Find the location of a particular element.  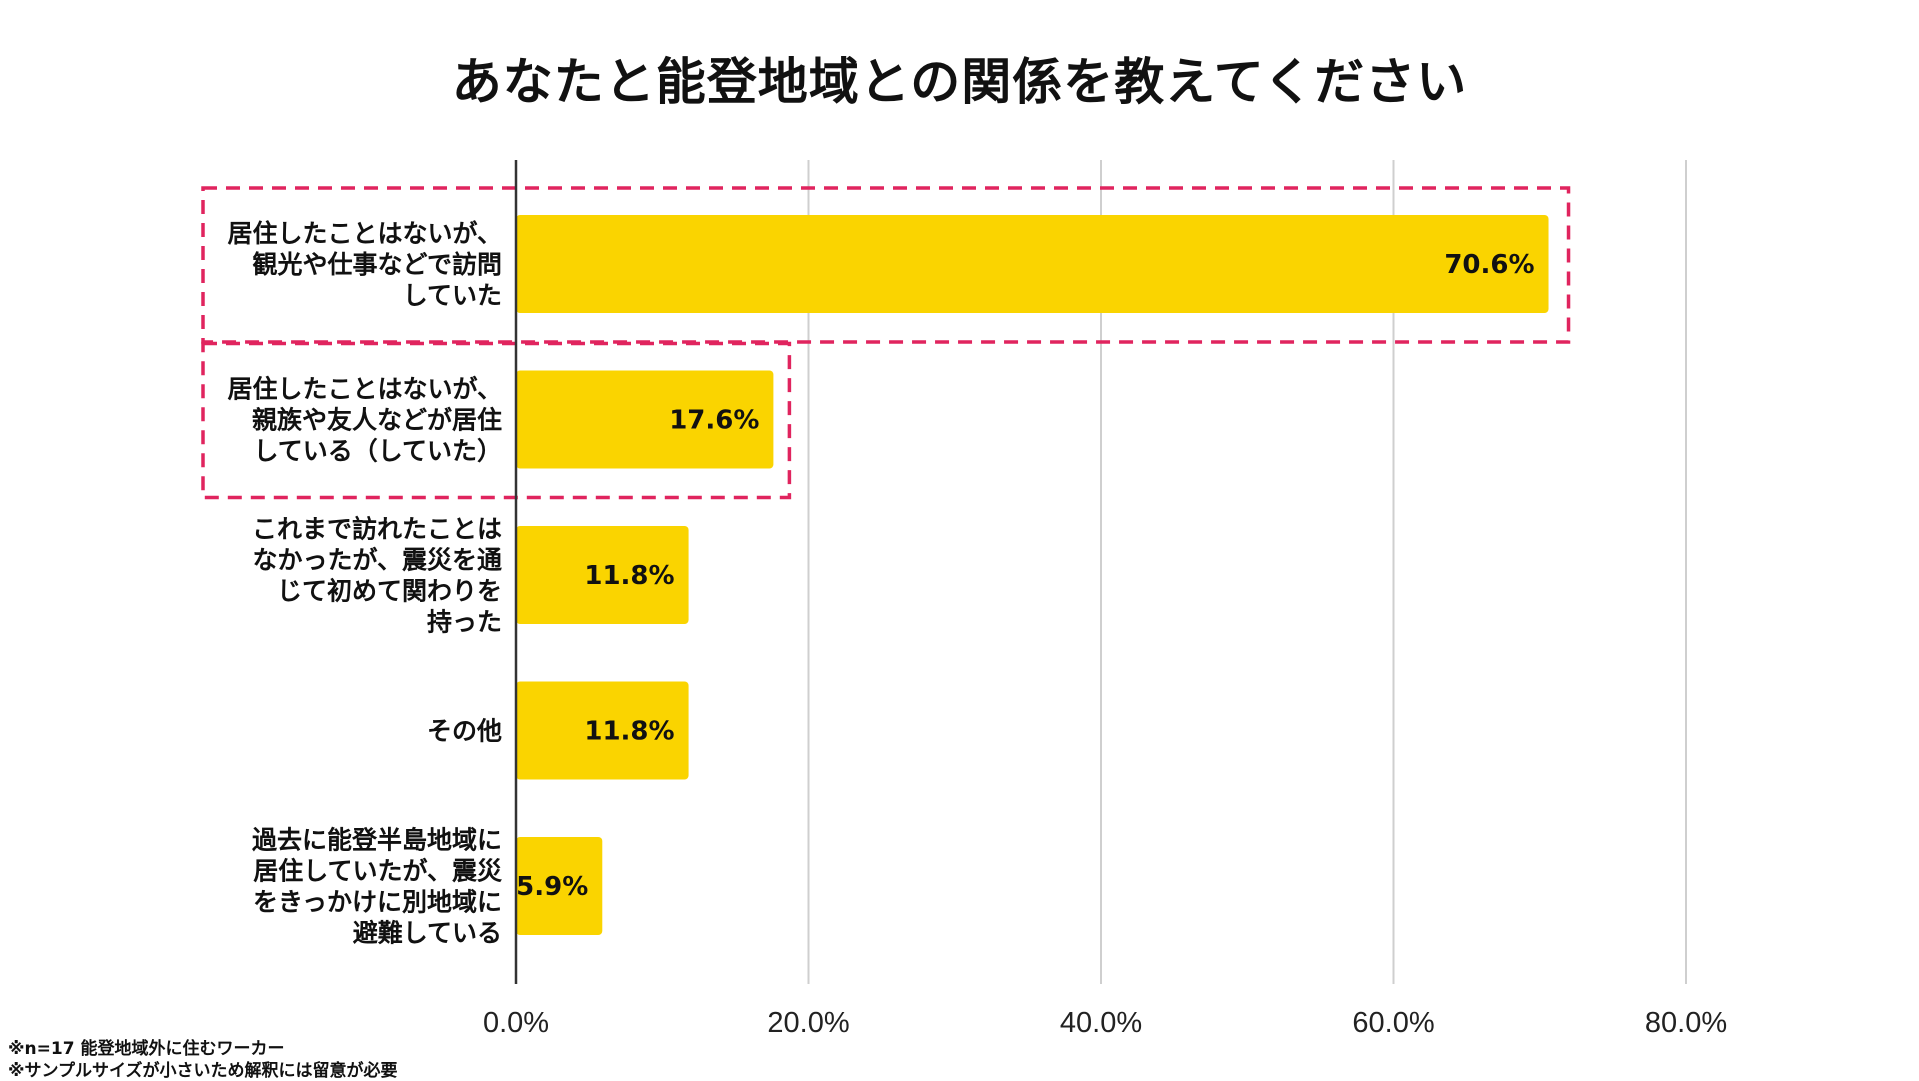

footnote-sample: ※n=17 能登地域外に住むワーカー is located at coordinates (146, 1049).